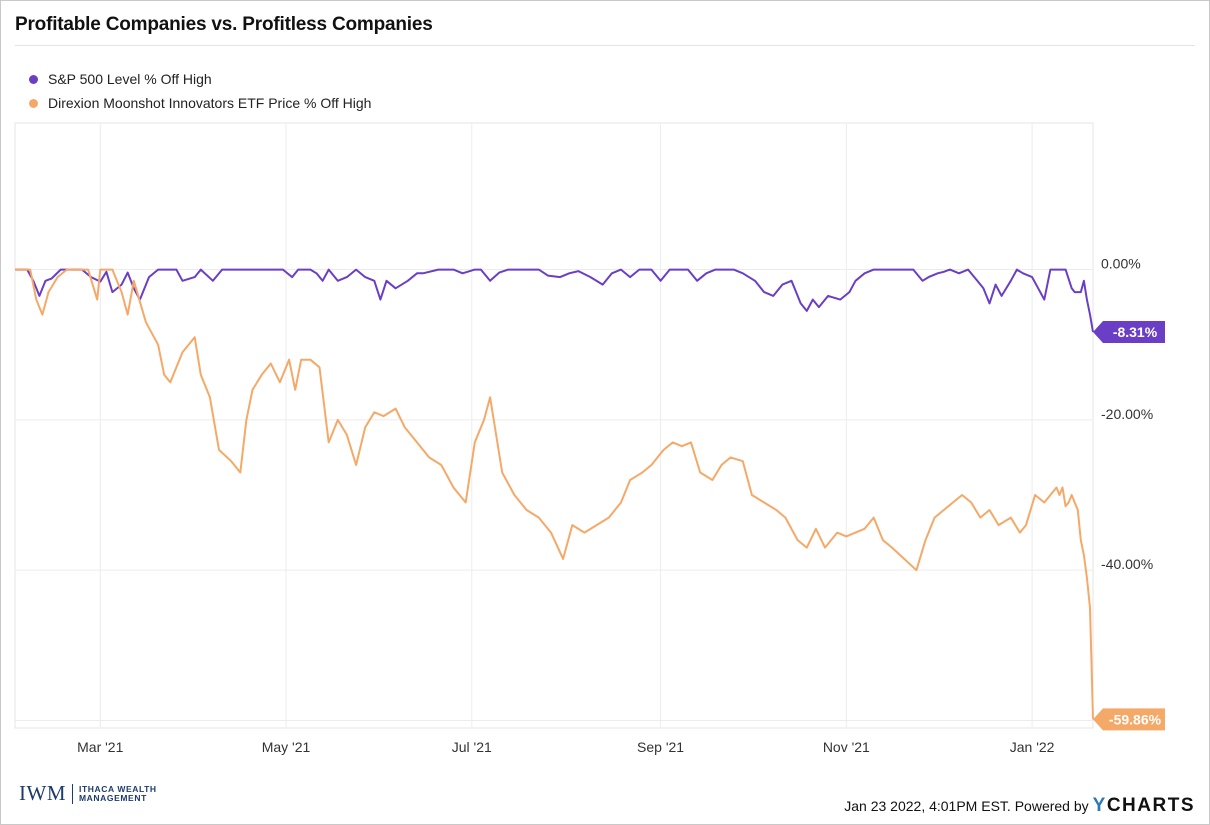 The image size is (1210, 825). What do you see at coordinates (286, 747) in the screenshot?
I see `x-tick-label: May '21` at bounding box center [286, 747].